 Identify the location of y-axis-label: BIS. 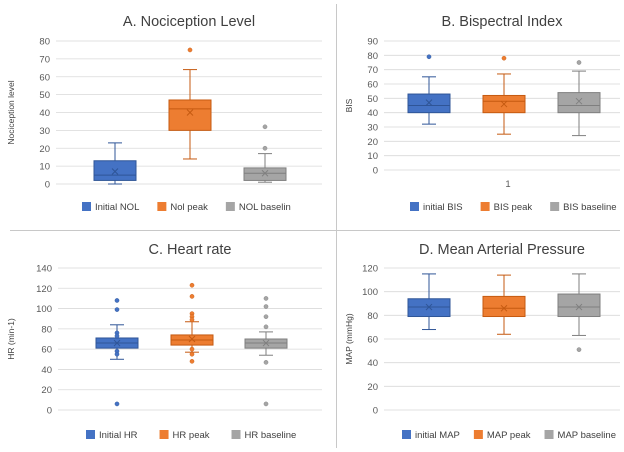
(349, 105).